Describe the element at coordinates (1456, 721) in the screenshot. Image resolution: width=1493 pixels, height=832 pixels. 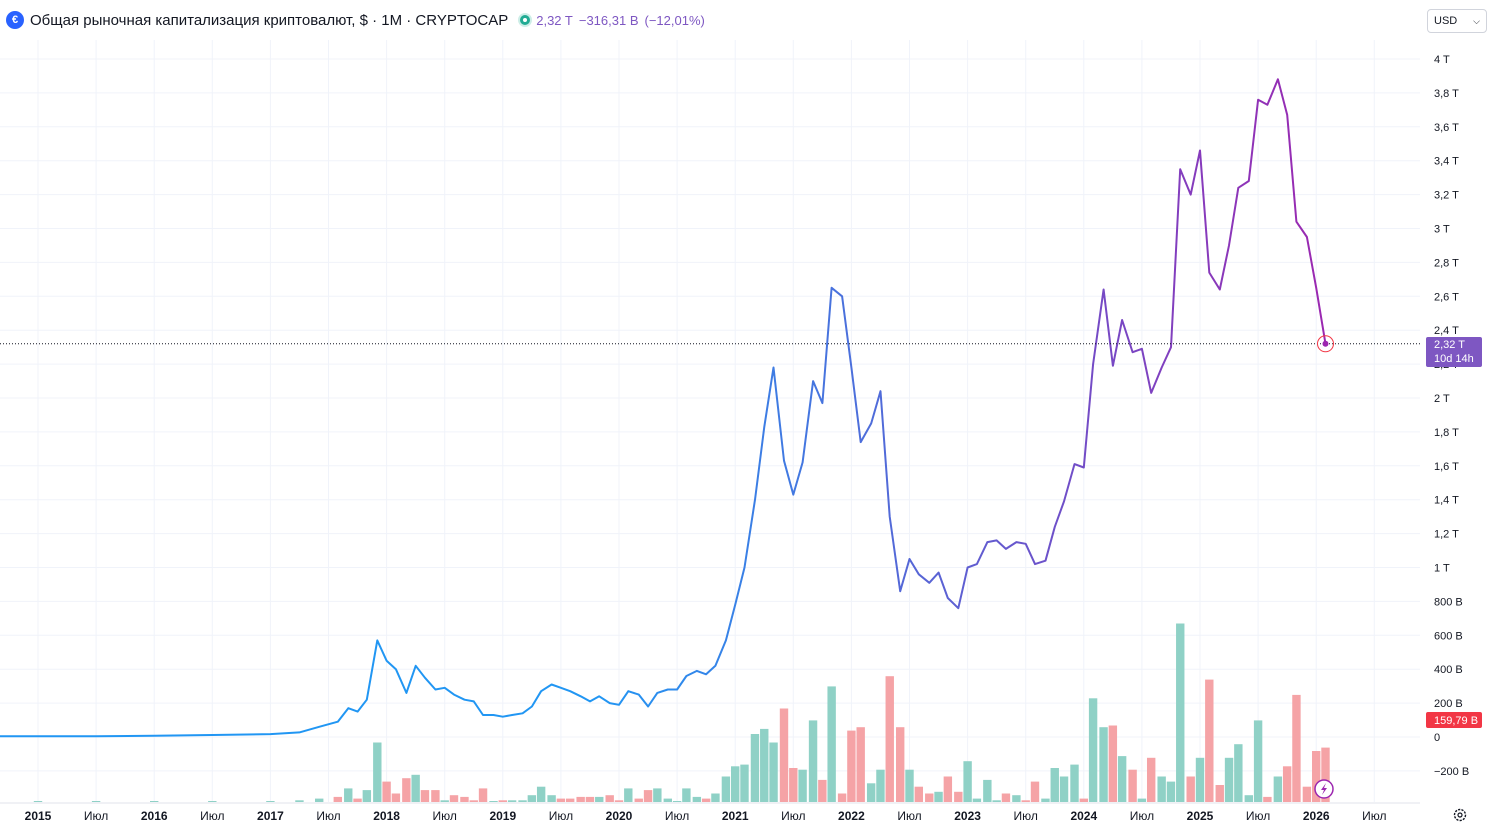
I see `volume-tag-value: 159,79 B` at that location.